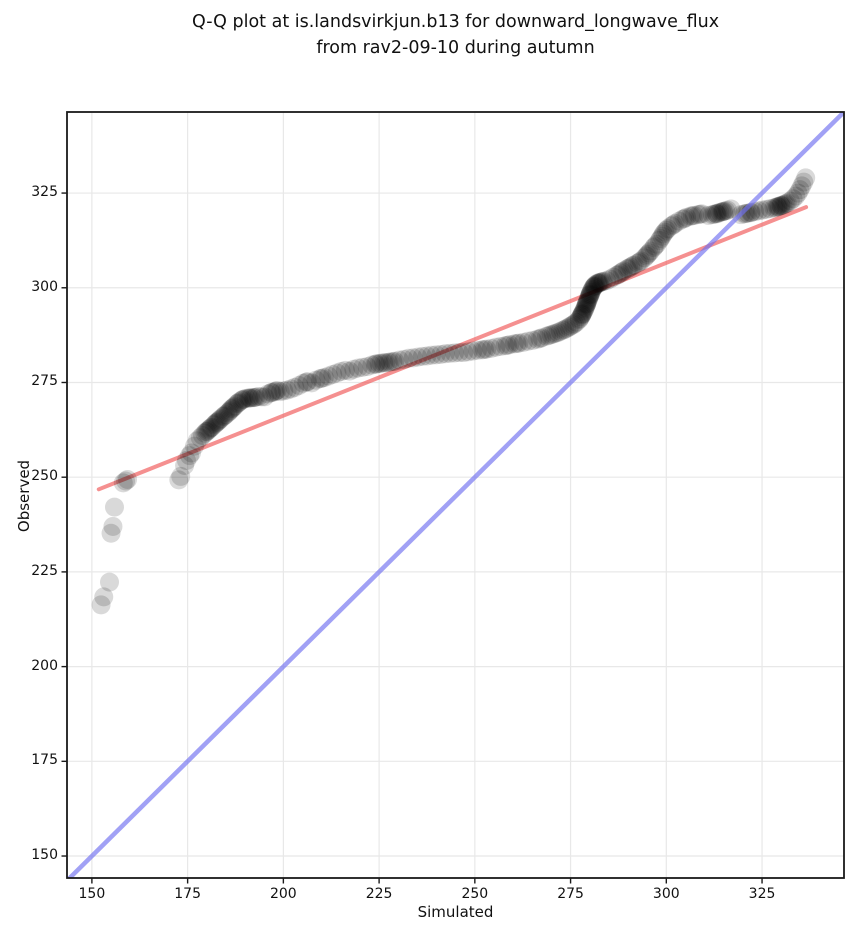  What do you see at coordinates (187, 894) in the screenshot?
I see `x-tick-label: 175` at bounding box center [187, 894].